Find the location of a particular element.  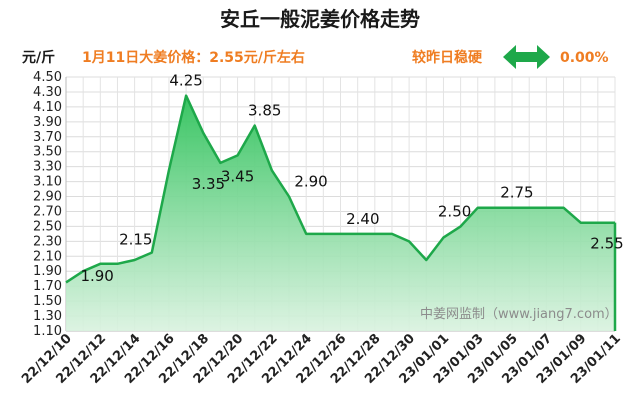

y-tick-label: 3.30 is located at coordinates (47, 167).